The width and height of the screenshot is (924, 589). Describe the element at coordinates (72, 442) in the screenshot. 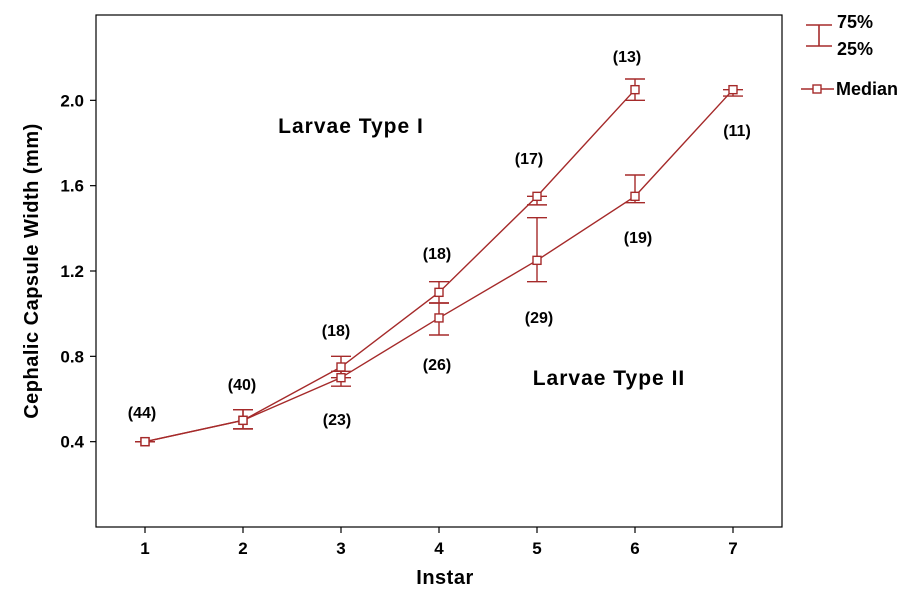

I see `y-tick-label: 0.4` at that location.